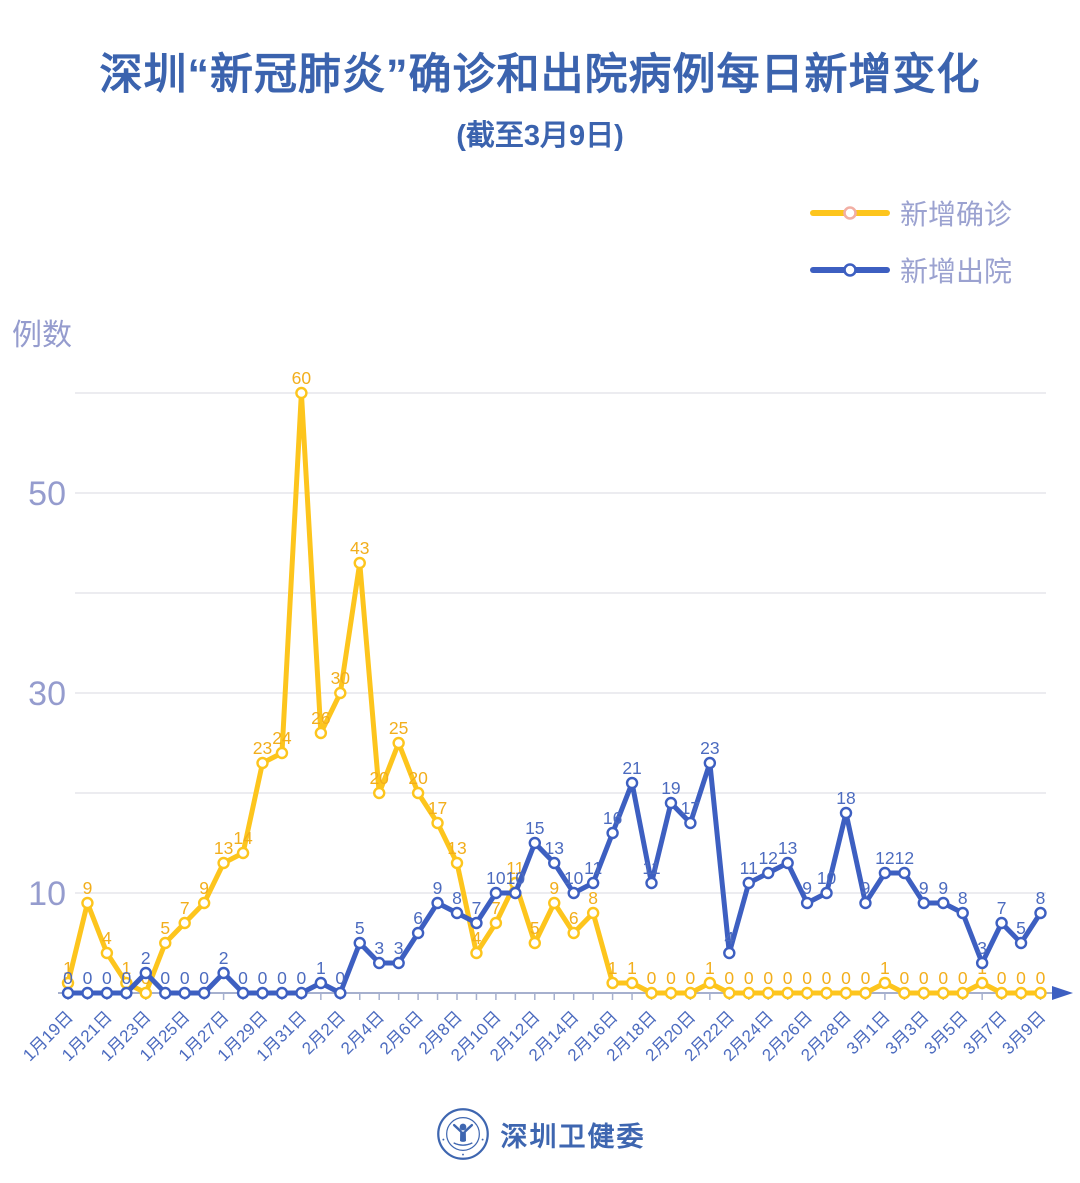 Image resolution: width=1080 pixels, height=1183 pixels. Describe the element at coordinates (418, 918) in the screenshot. I see `data-label-discharged: 6` at that location.